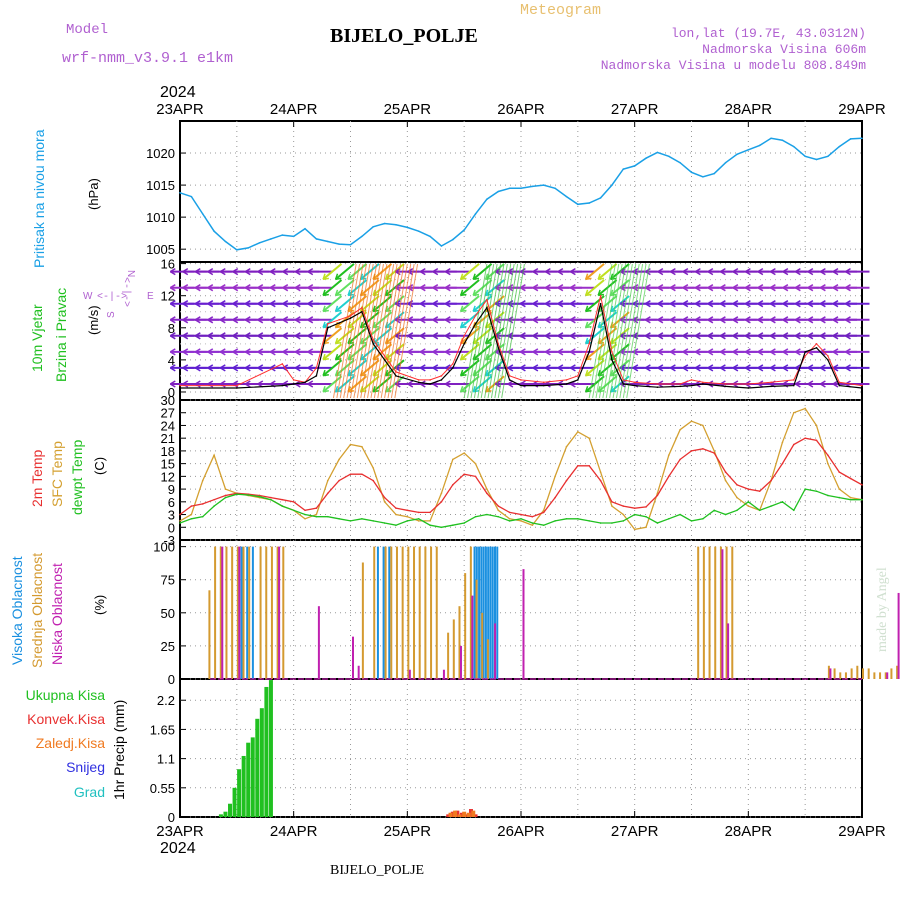 The width and height of the screenshot is (900, 900). What do you see at coordinates (150, 296) in the screenshot?
I see `compass-e: E` at bounding box center [150, 296].